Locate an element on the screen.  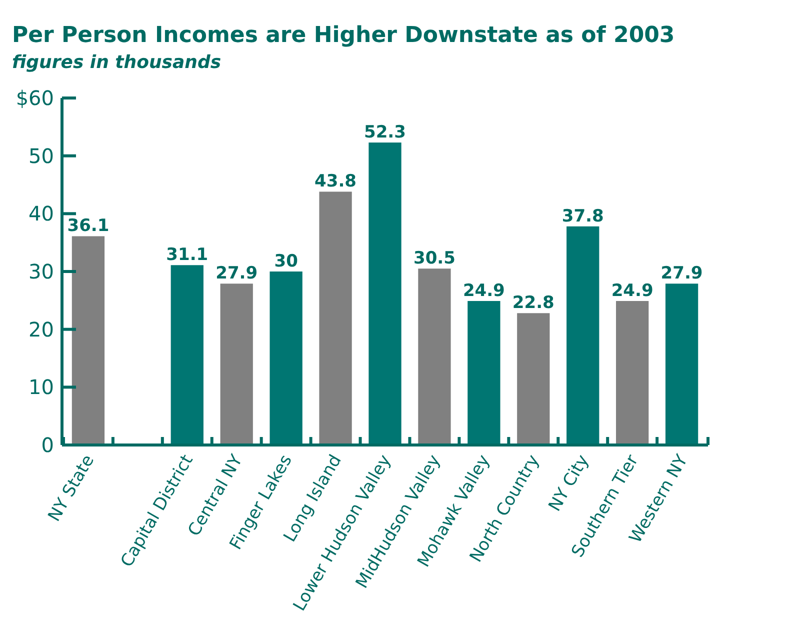
y-tick-label: 40 is located at coordinates (41, 214).